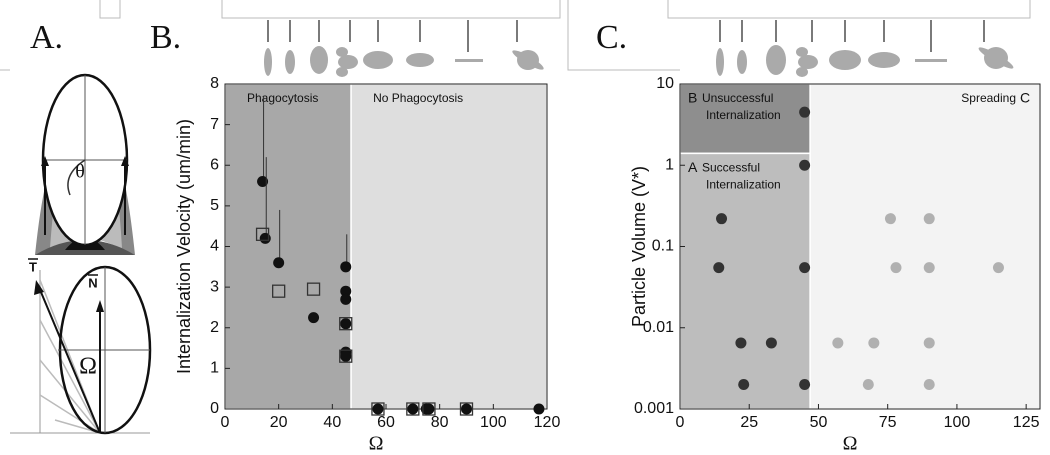 This screenshot has height=455, width=1050. What do you see at coordinates (1025, 98) in the screenshot?
I see `region-letter: C` at bounding box center [1025, 98].